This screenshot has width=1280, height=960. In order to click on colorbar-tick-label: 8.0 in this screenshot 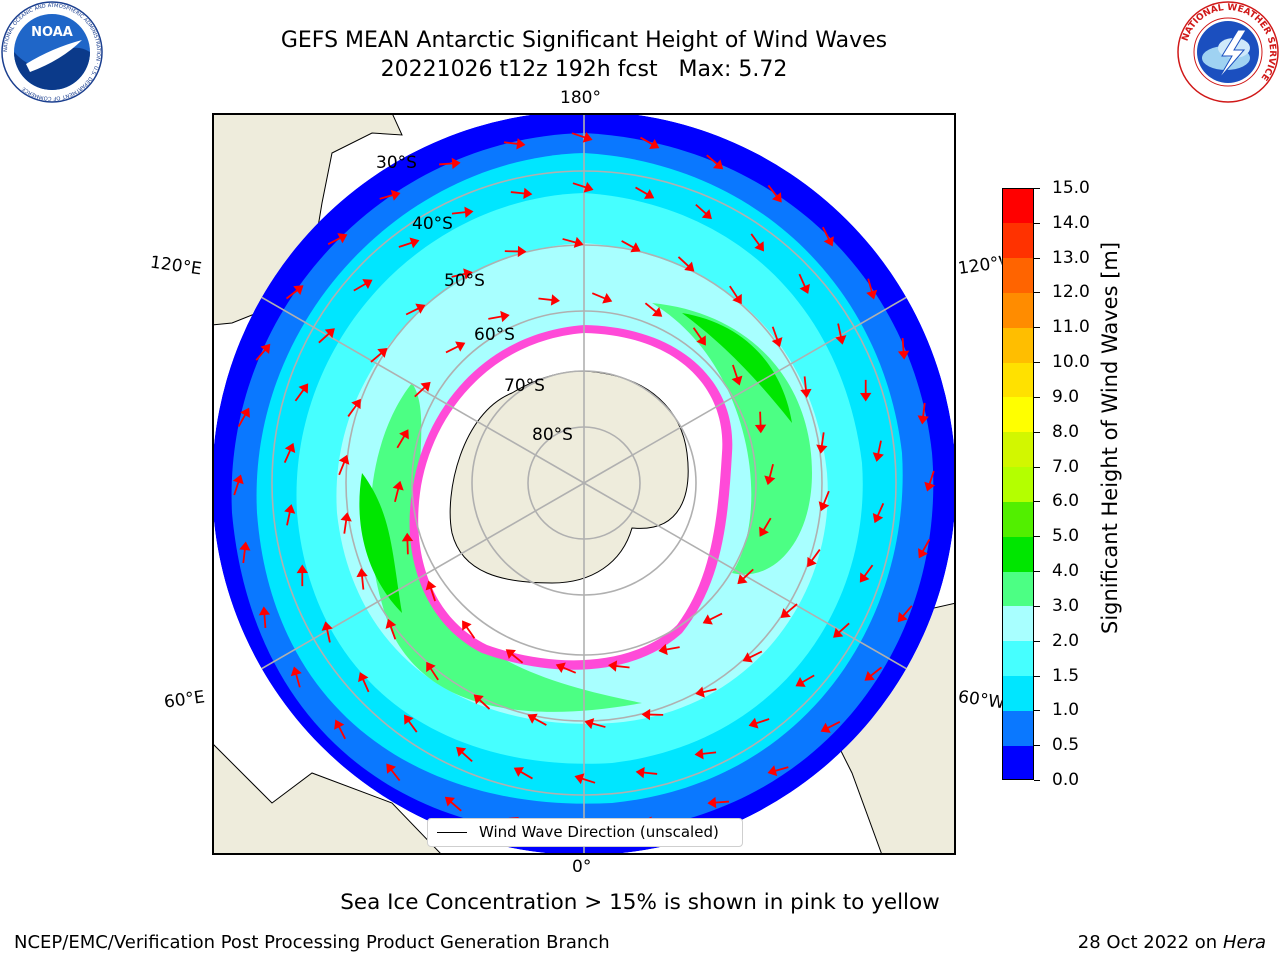, I will do `click(1066, 431)`.